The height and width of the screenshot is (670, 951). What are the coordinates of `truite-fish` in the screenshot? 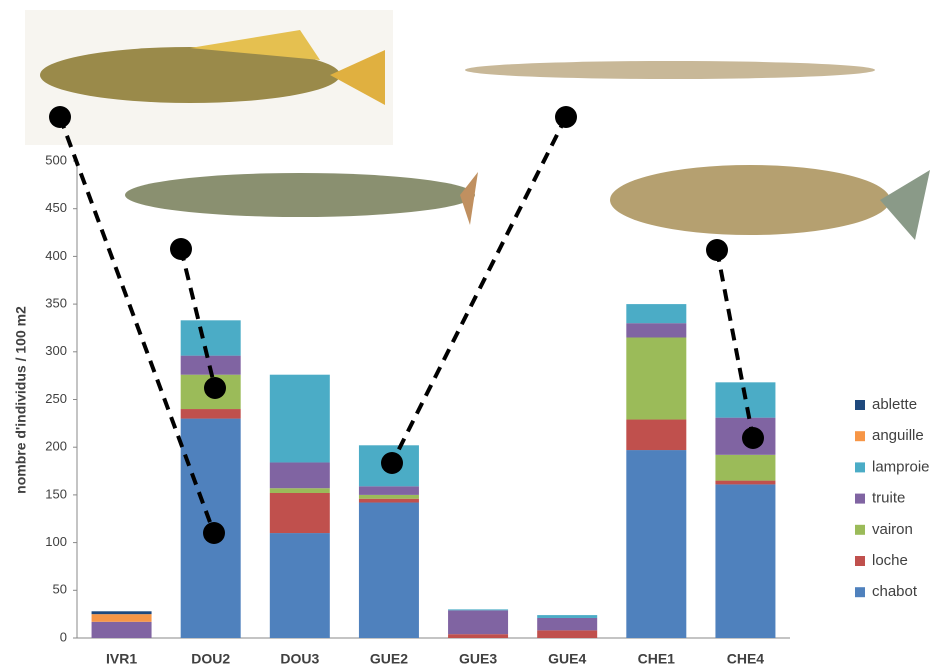 It's located at (750, 200).